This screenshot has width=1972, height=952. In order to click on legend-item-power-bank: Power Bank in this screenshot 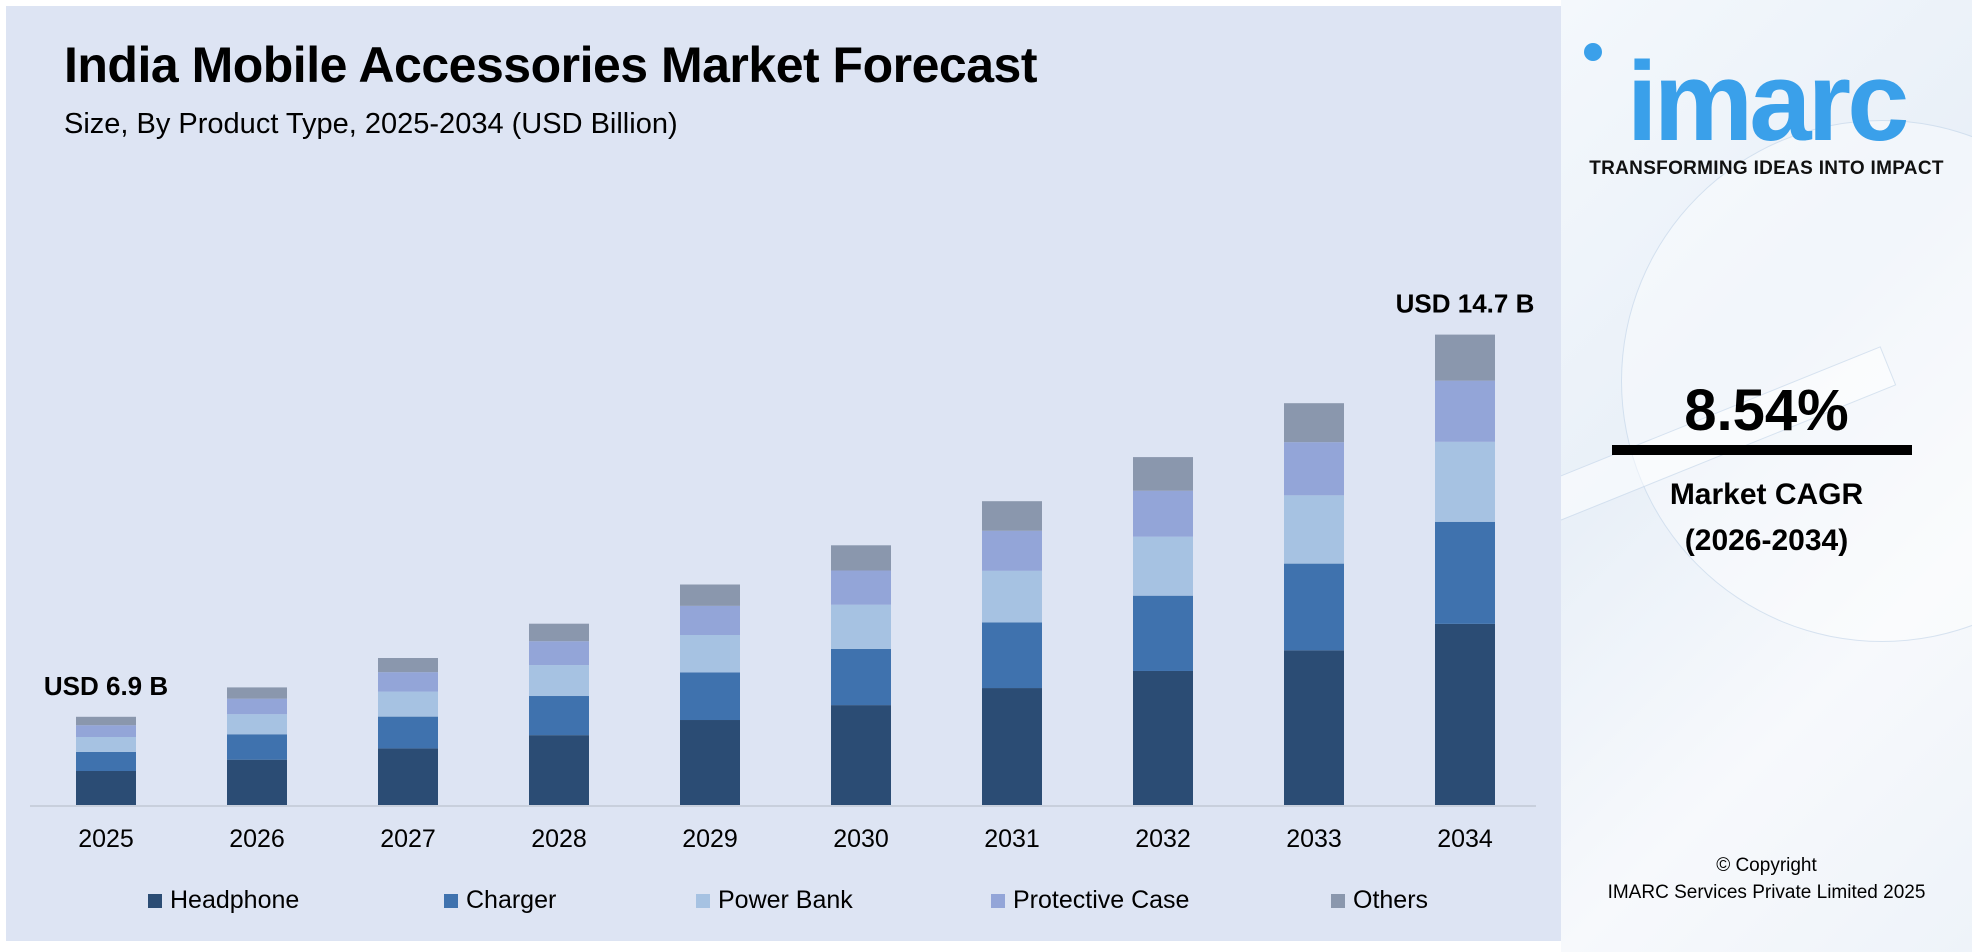, I will do `click(774, 900)`.